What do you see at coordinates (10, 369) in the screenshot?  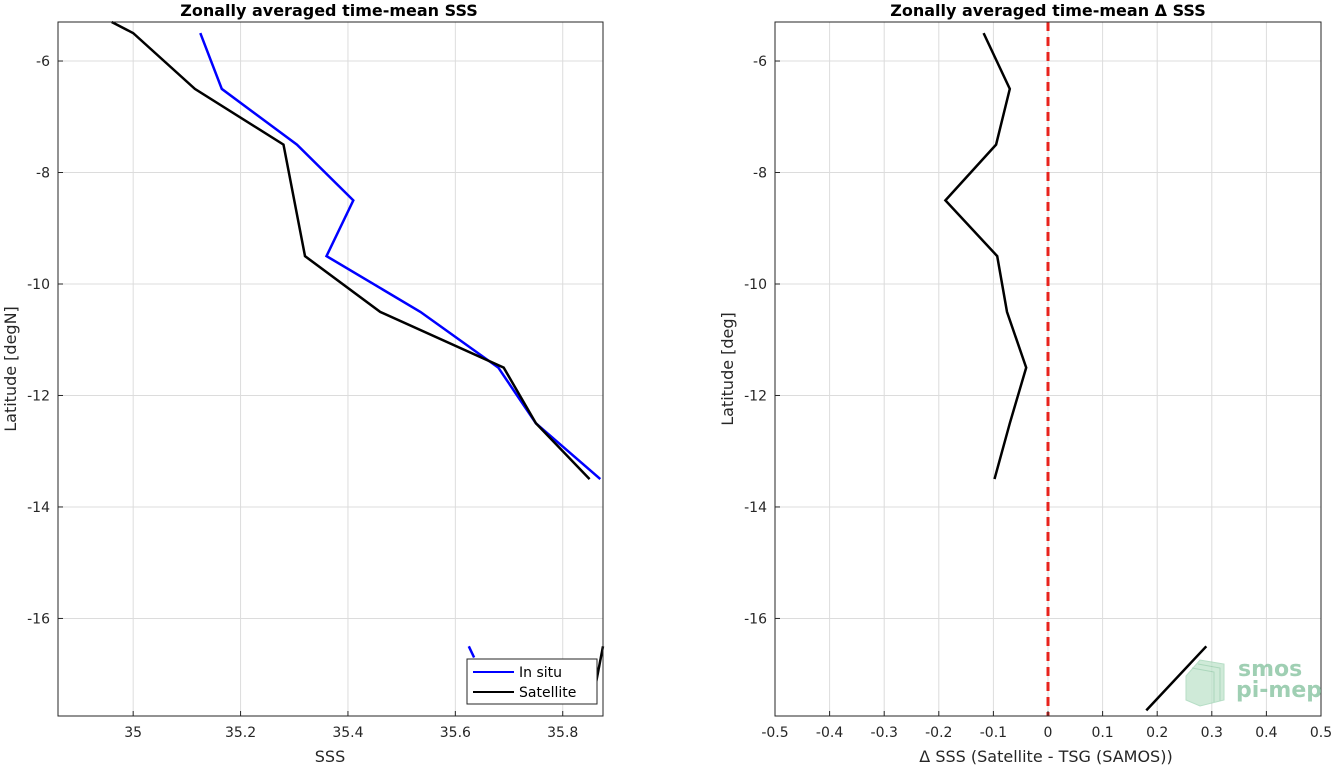 I see `sss-y-axis-label: Latitude [degN]` at bounding box center [10, 369].